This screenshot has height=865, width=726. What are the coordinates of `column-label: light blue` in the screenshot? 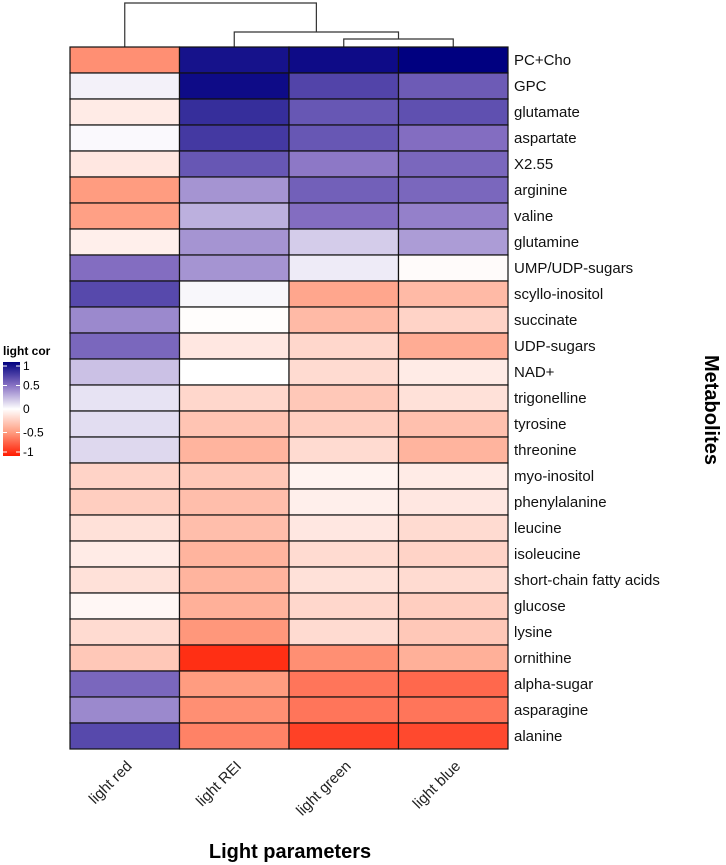 It's located at (437, 785).